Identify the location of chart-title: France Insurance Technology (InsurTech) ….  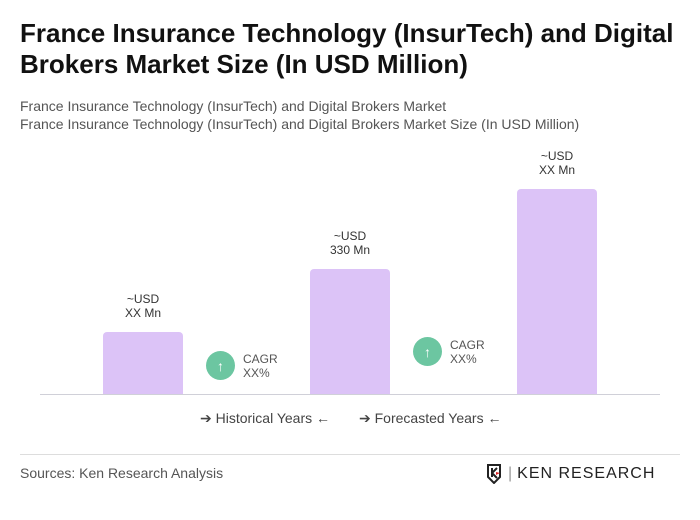
(347, 48).